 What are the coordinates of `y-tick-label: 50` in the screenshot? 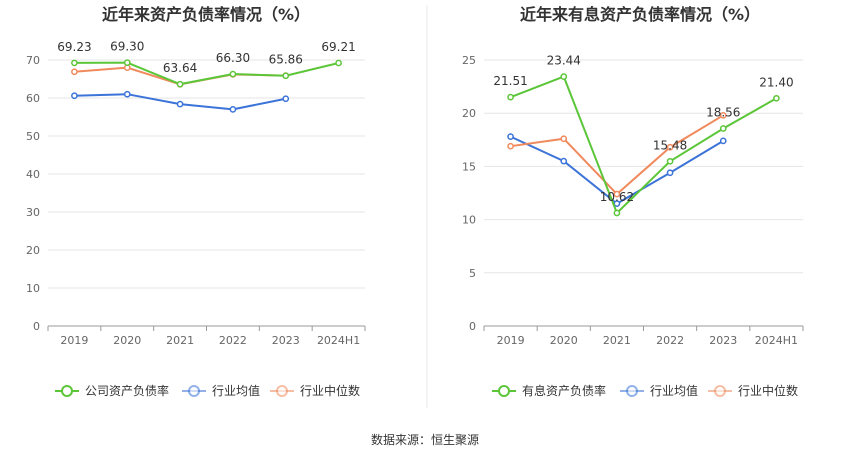 It's located at (33, 136).